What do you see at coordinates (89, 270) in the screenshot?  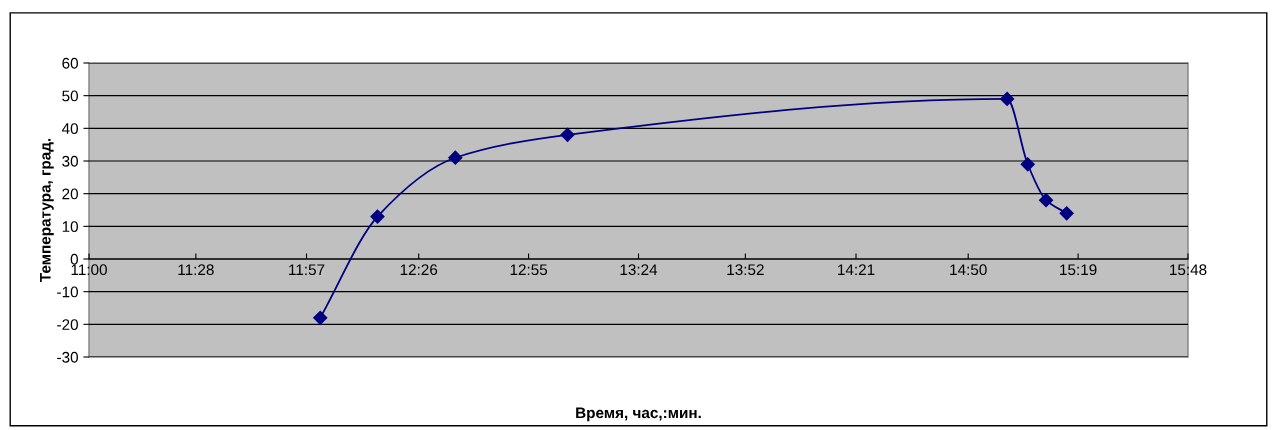 I see `x-tick-label: 11:00` at bounding box center [89, 270].